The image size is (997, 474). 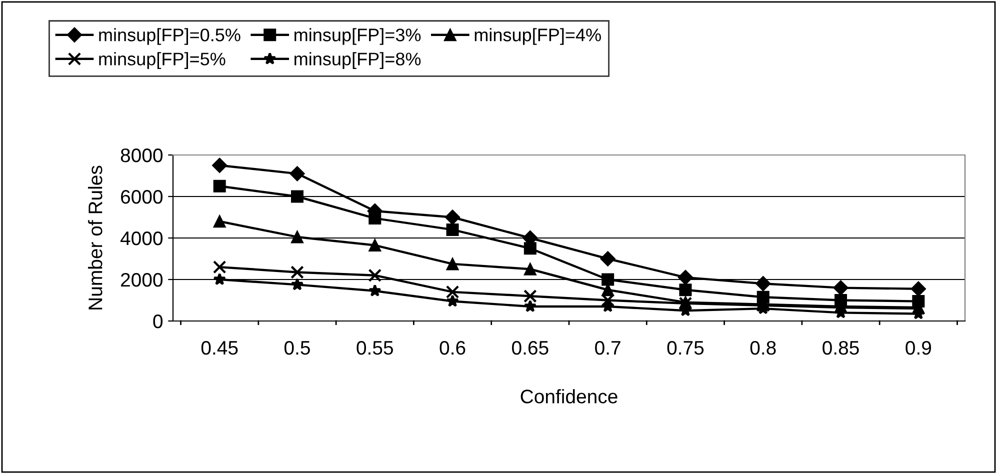 I want to click on y-tick-label: 6000, so click(x=142, y=197).